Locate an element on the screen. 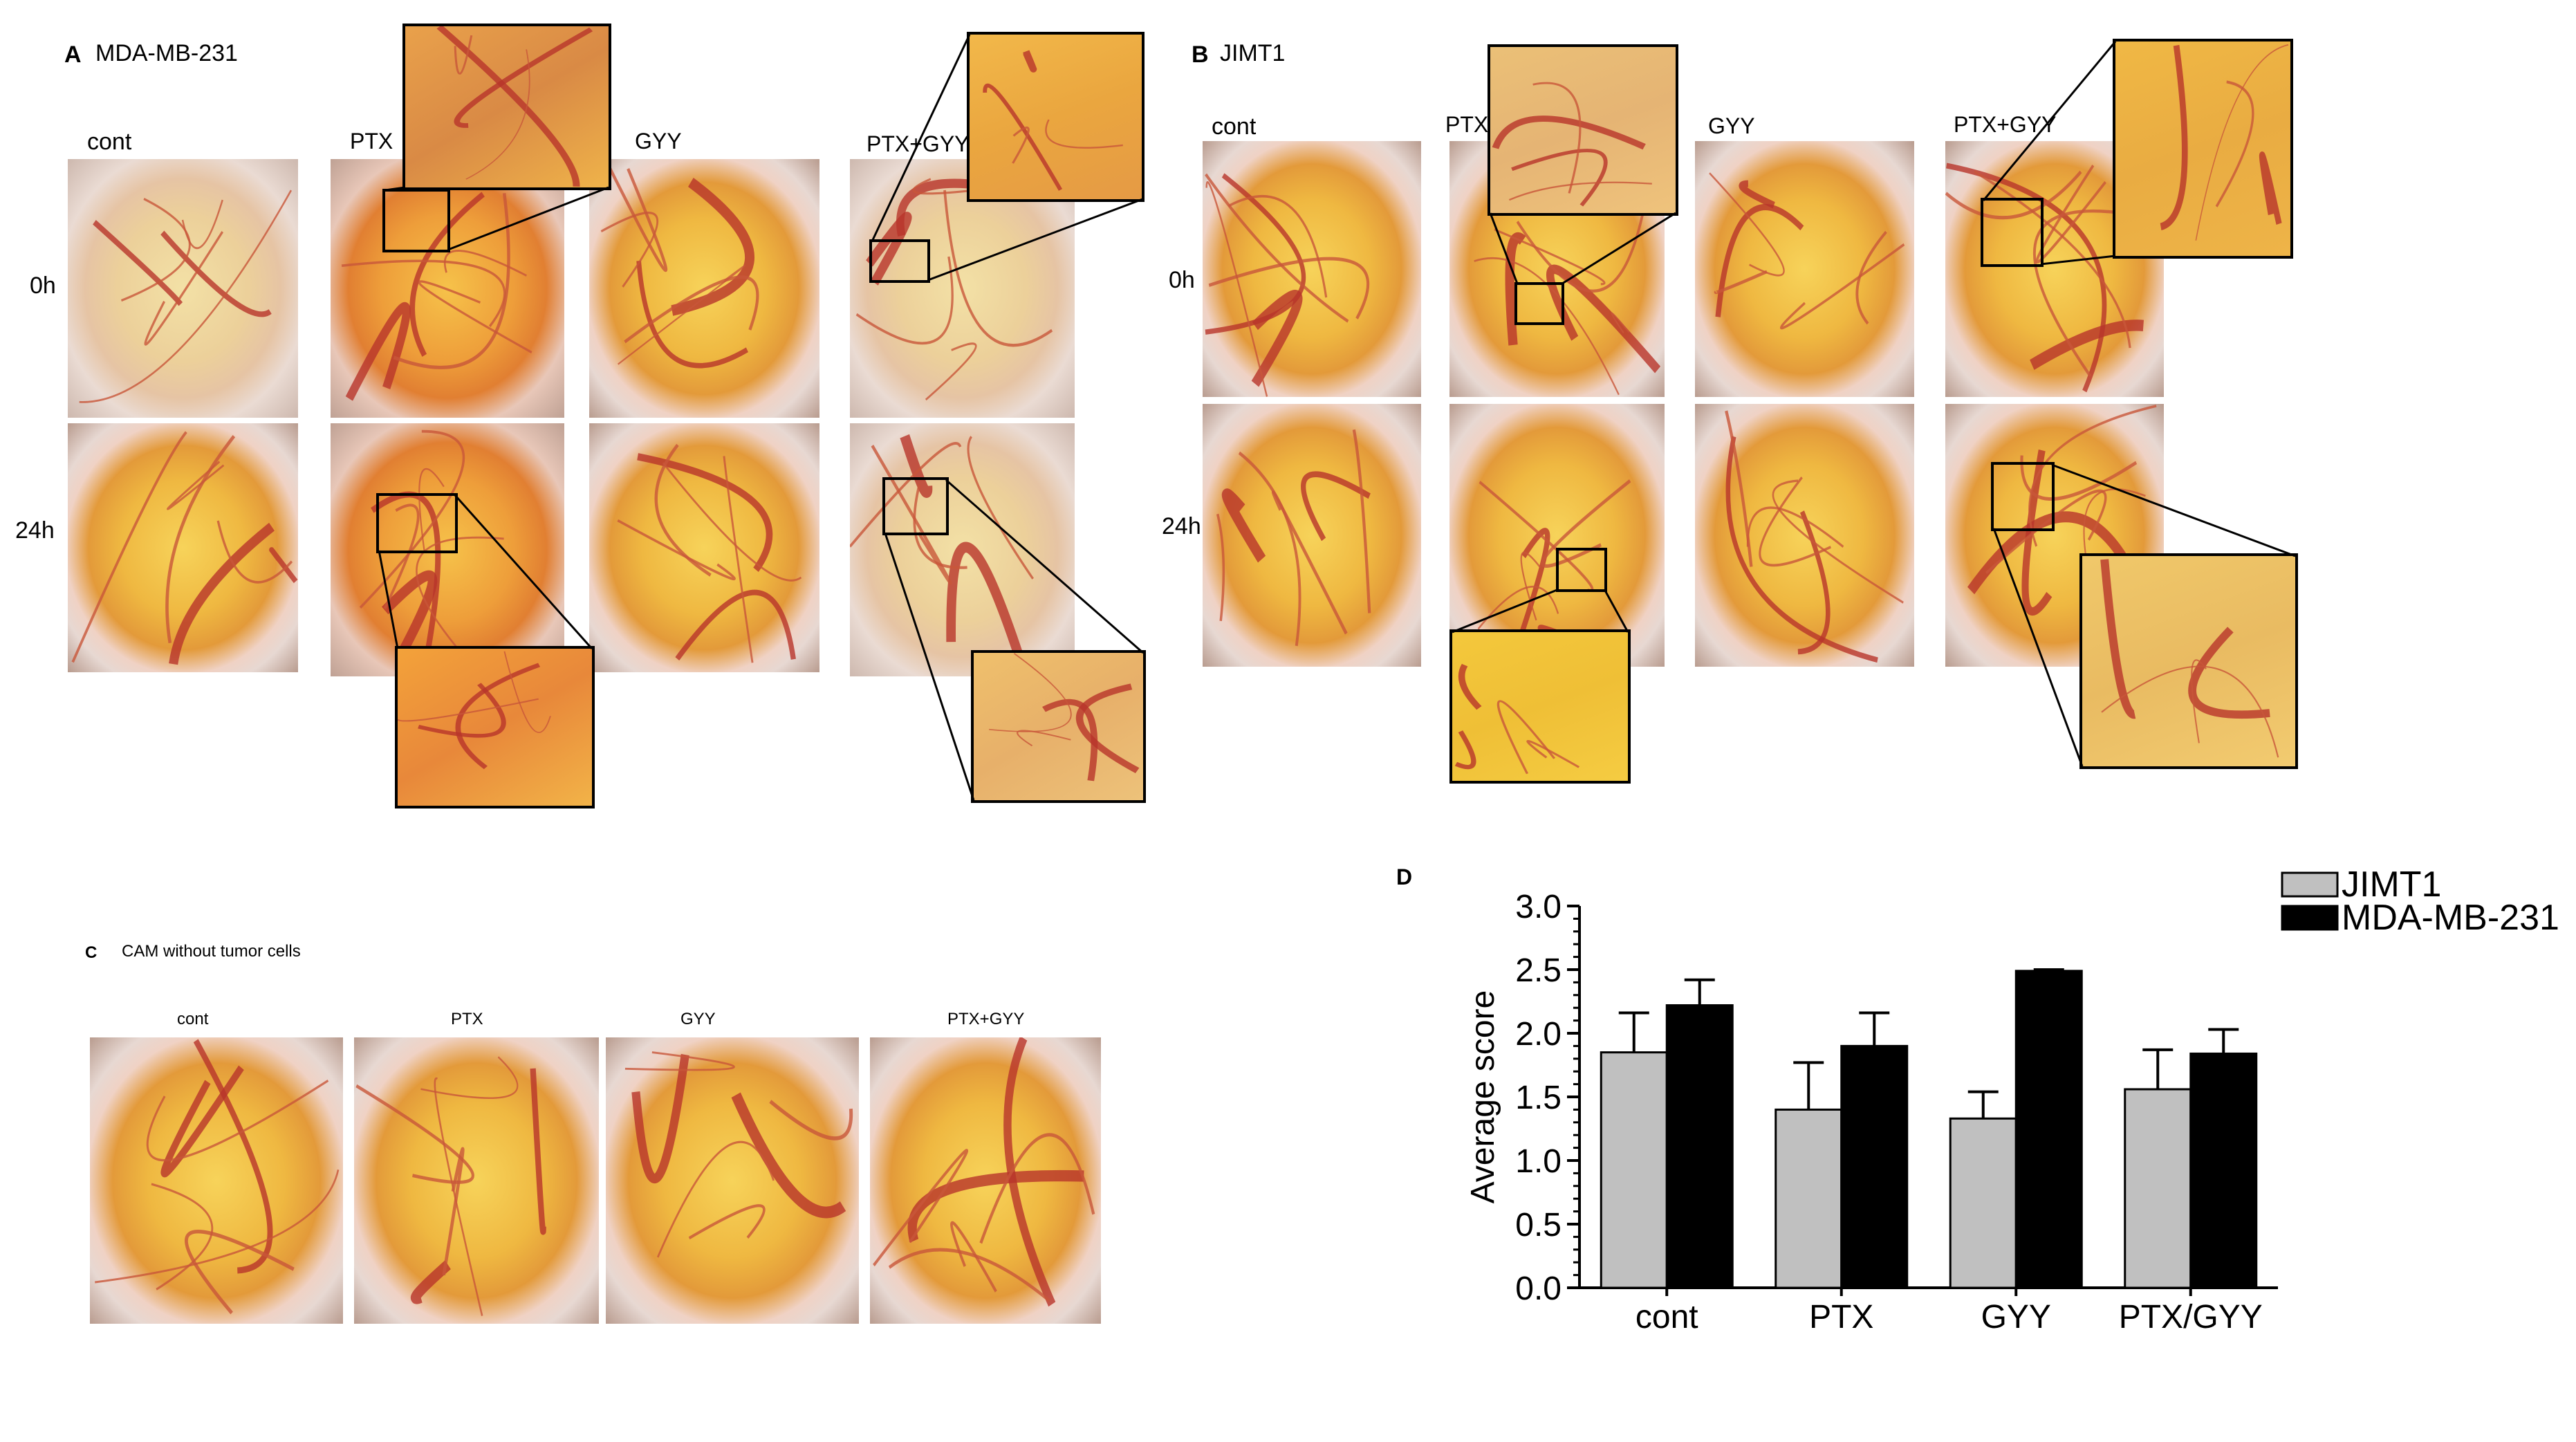  panel-a-col-ptx: PTX is located at coordinates (371, 141).